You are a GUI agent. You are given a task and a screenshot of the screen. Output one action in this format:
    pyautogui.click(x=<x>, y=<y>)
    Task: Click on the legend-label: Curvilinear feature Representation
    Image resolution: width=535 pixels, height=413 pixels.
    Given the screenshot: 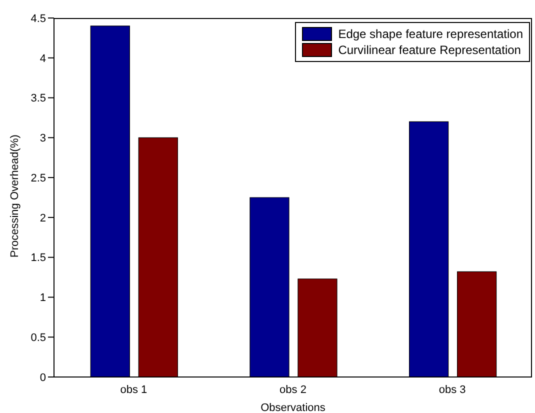 What is the action you would take?
    pyautogui.click(x=429, y=50)
    